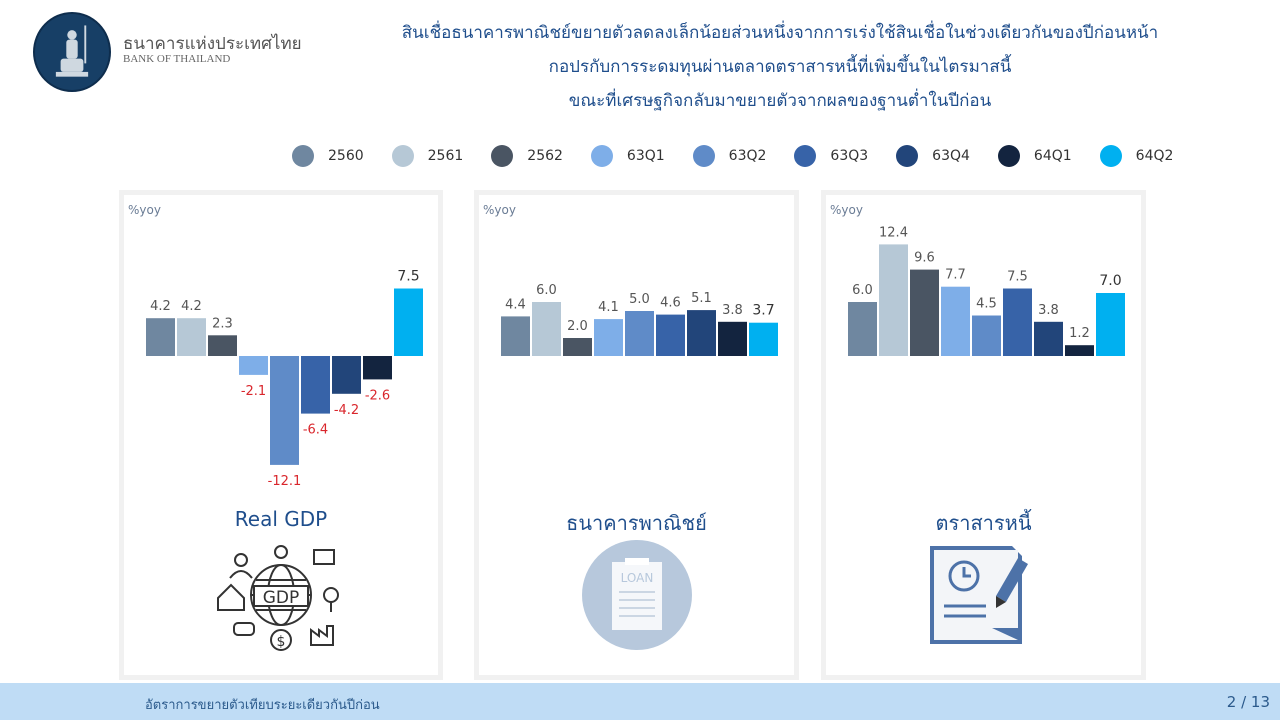 The image size is (1280, 720). I want to click on legend-label: 63Q2, so click(747, 156).